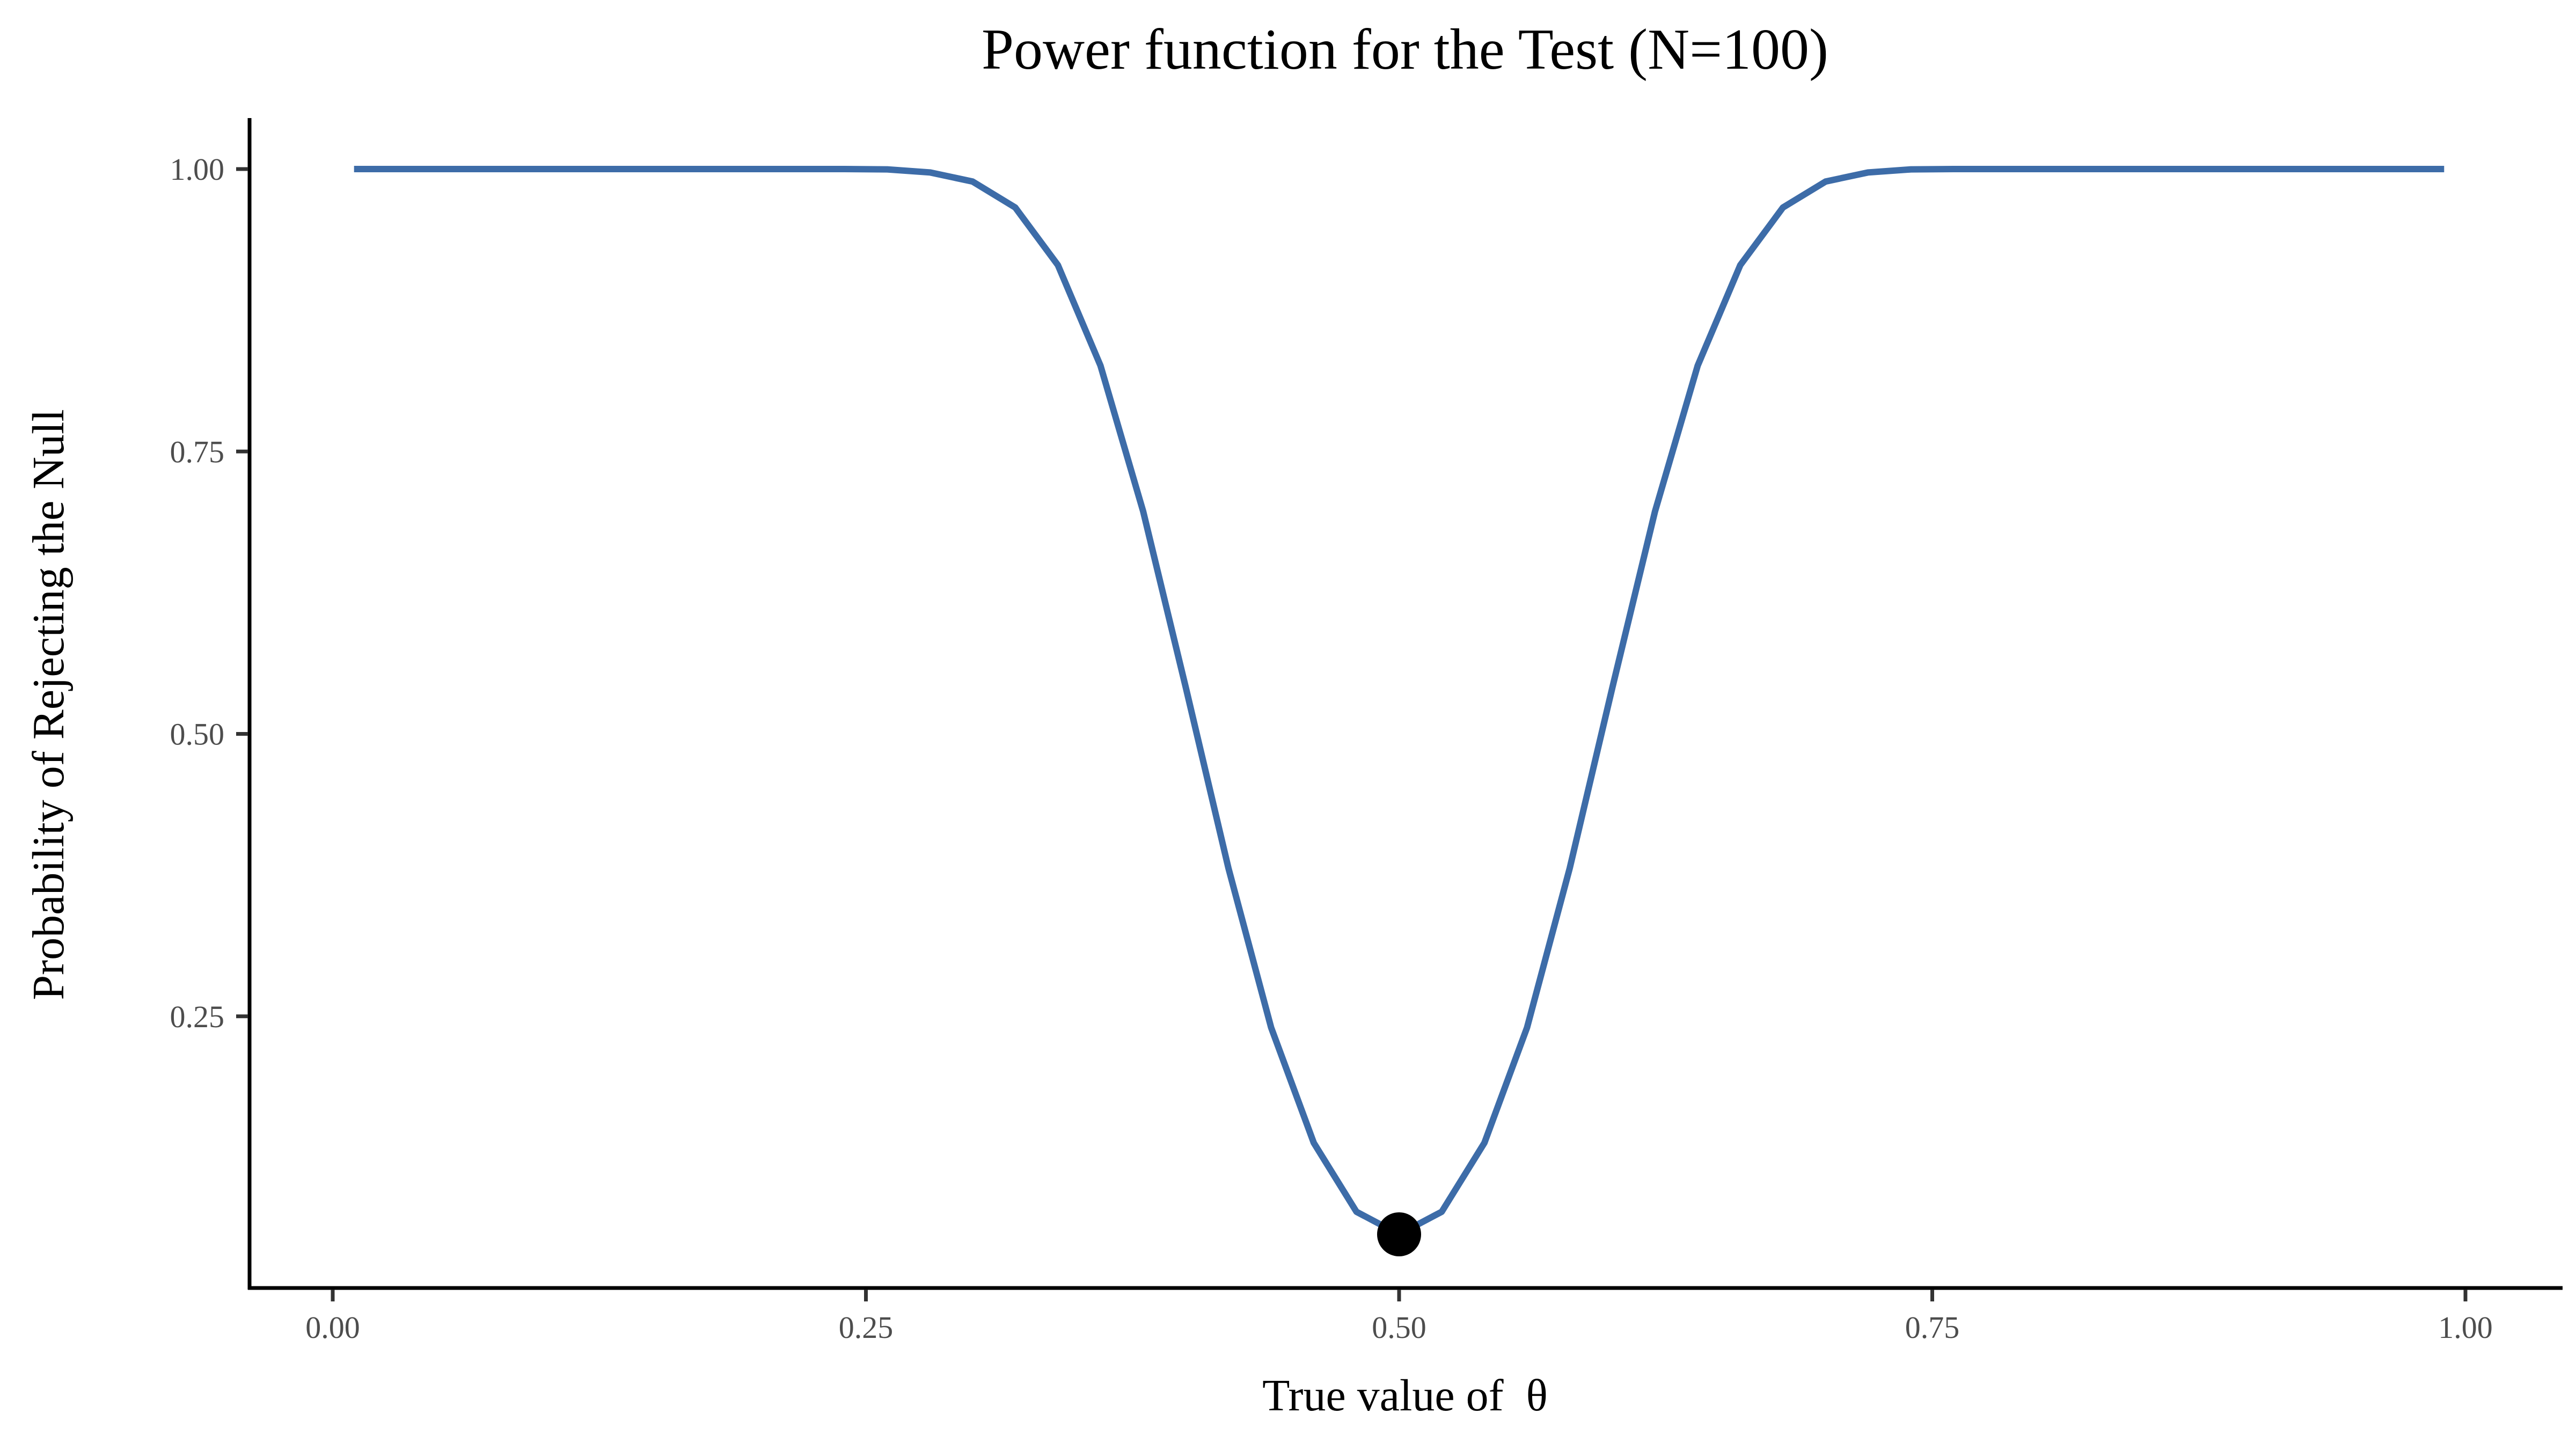  What do you see at coordinates (866, 1327) in the screenshot?
I see `x-tick-label: 0.25` at bounding box center [866, 1327].